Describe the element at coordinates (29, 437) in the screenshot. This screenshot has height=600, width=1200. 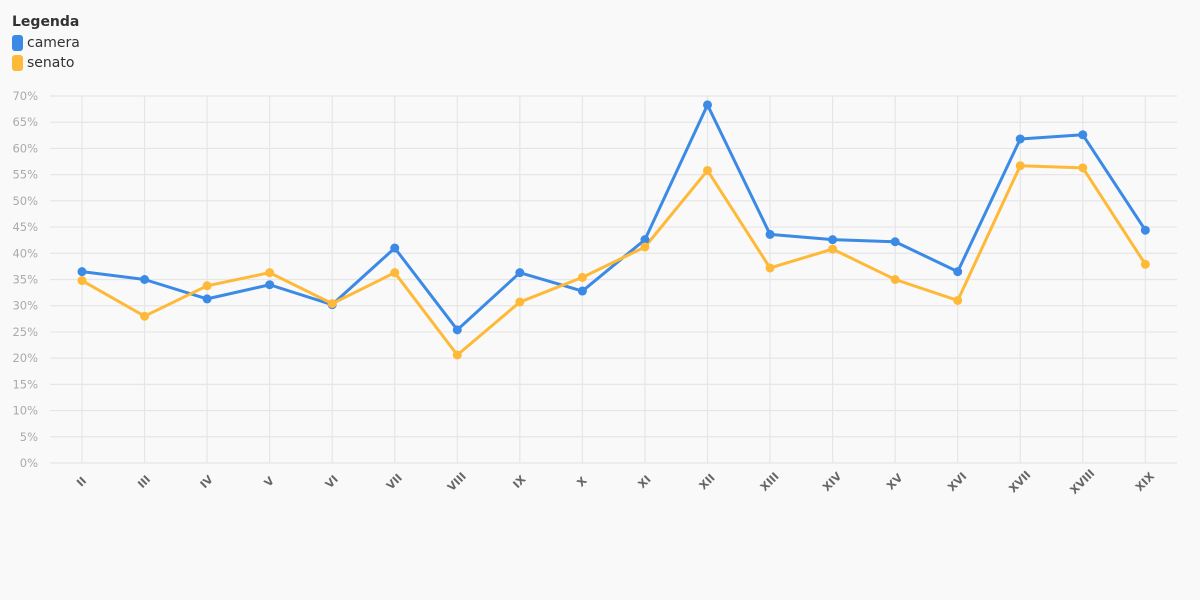
I see `y-tick-label: 5%` at that location.